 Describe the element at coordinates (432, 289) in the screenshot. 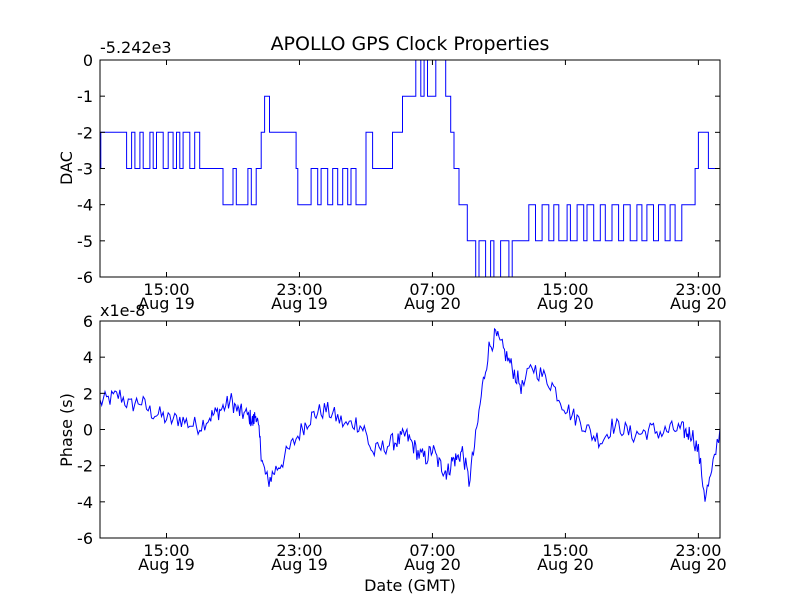

I see `dac-x-tick-time-label: 07:00` at that location.